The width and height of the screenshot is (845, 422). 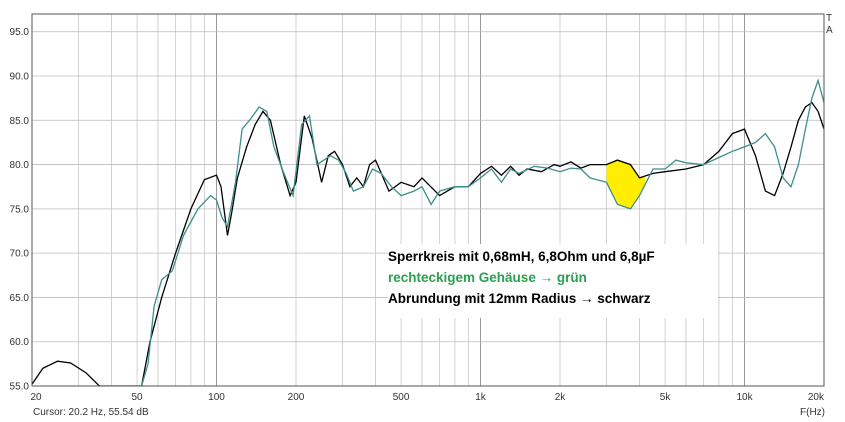 I want to click on y-tick-label: 65.0, so click(x=20, y=298).